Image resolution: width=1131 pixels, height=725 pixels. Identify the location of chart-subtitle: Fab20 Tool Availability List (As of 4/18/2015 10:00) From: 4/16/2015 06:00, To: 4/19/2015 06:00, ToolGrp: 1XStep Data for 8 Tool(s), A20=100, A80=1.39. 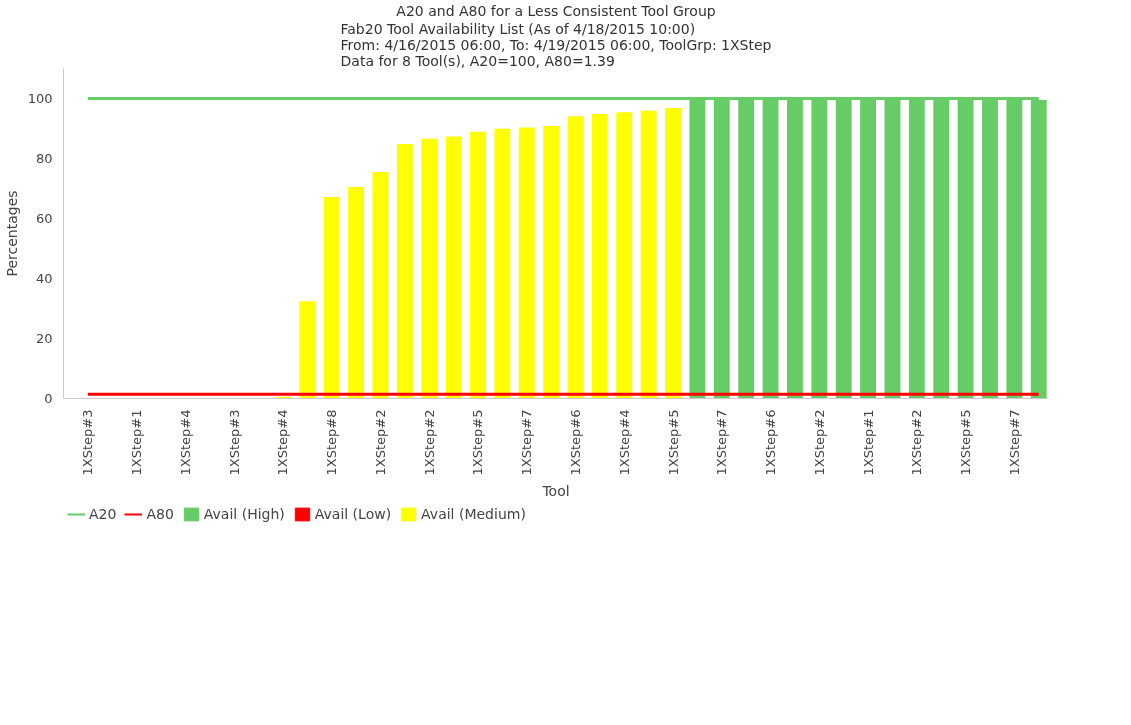
(556, 44).